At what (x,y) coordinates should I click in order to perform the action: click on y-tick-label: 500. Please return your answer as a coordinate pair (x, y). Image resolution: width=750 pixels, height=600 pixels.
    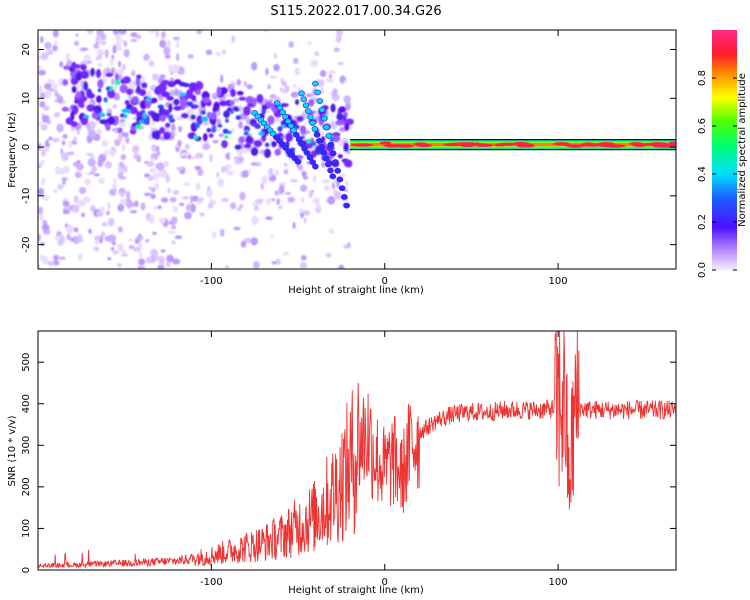
    Looking at the image, I should click on (26, 362).